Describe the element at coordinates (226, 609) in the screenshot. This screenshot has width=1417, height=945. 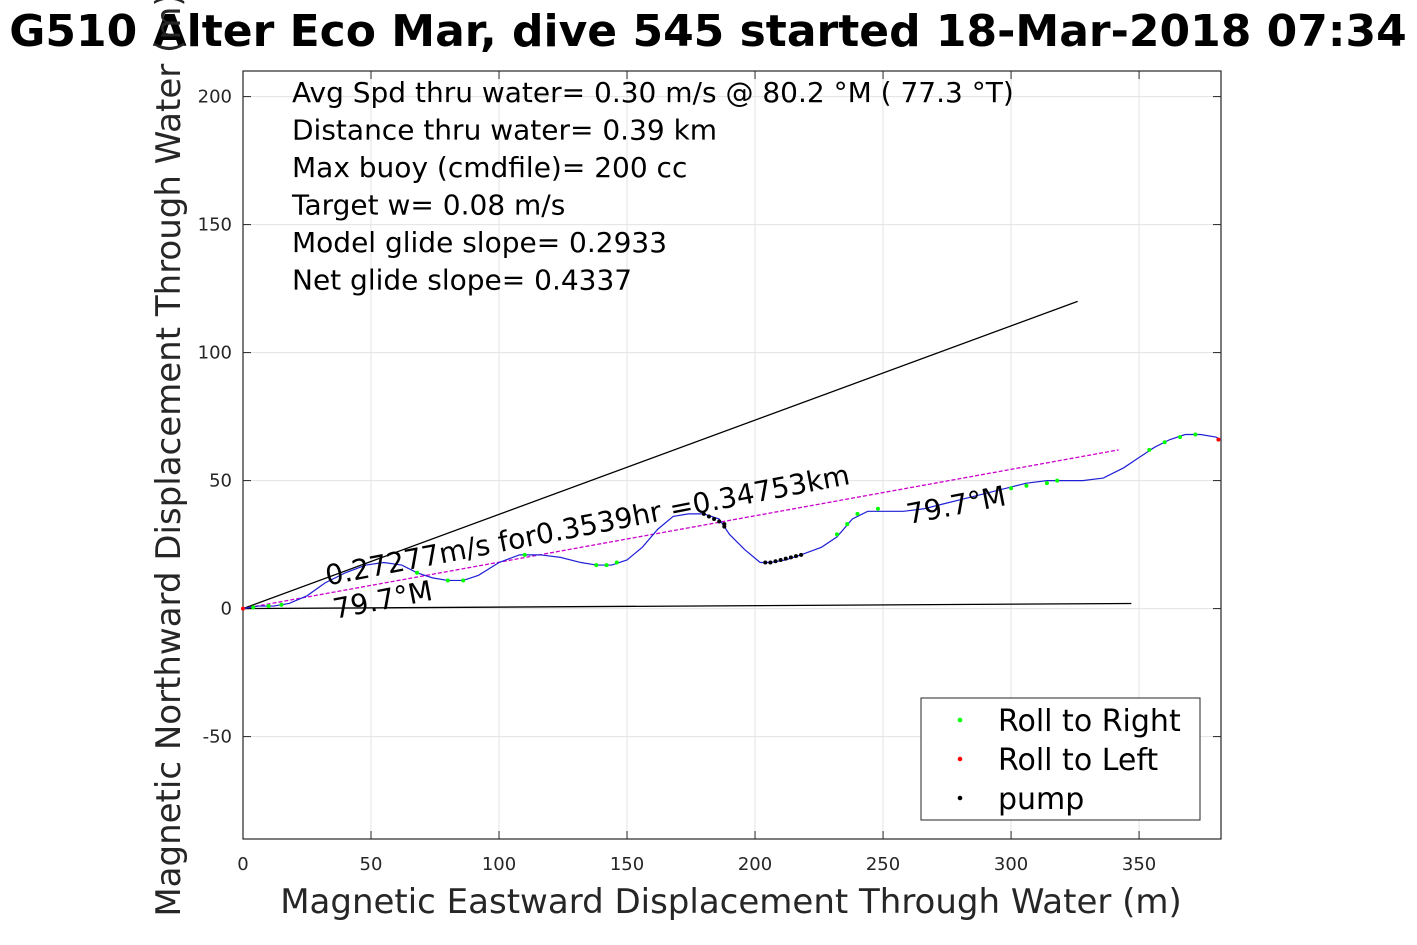
I see `y-tick-label: 0` at that location.